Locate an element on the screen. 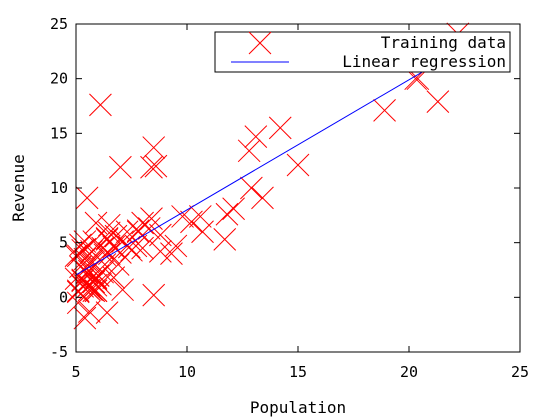 Image resolution: width=558 pixels, height=419 pixels. x-tick-label: 10 is located at coordinates (187, 372).